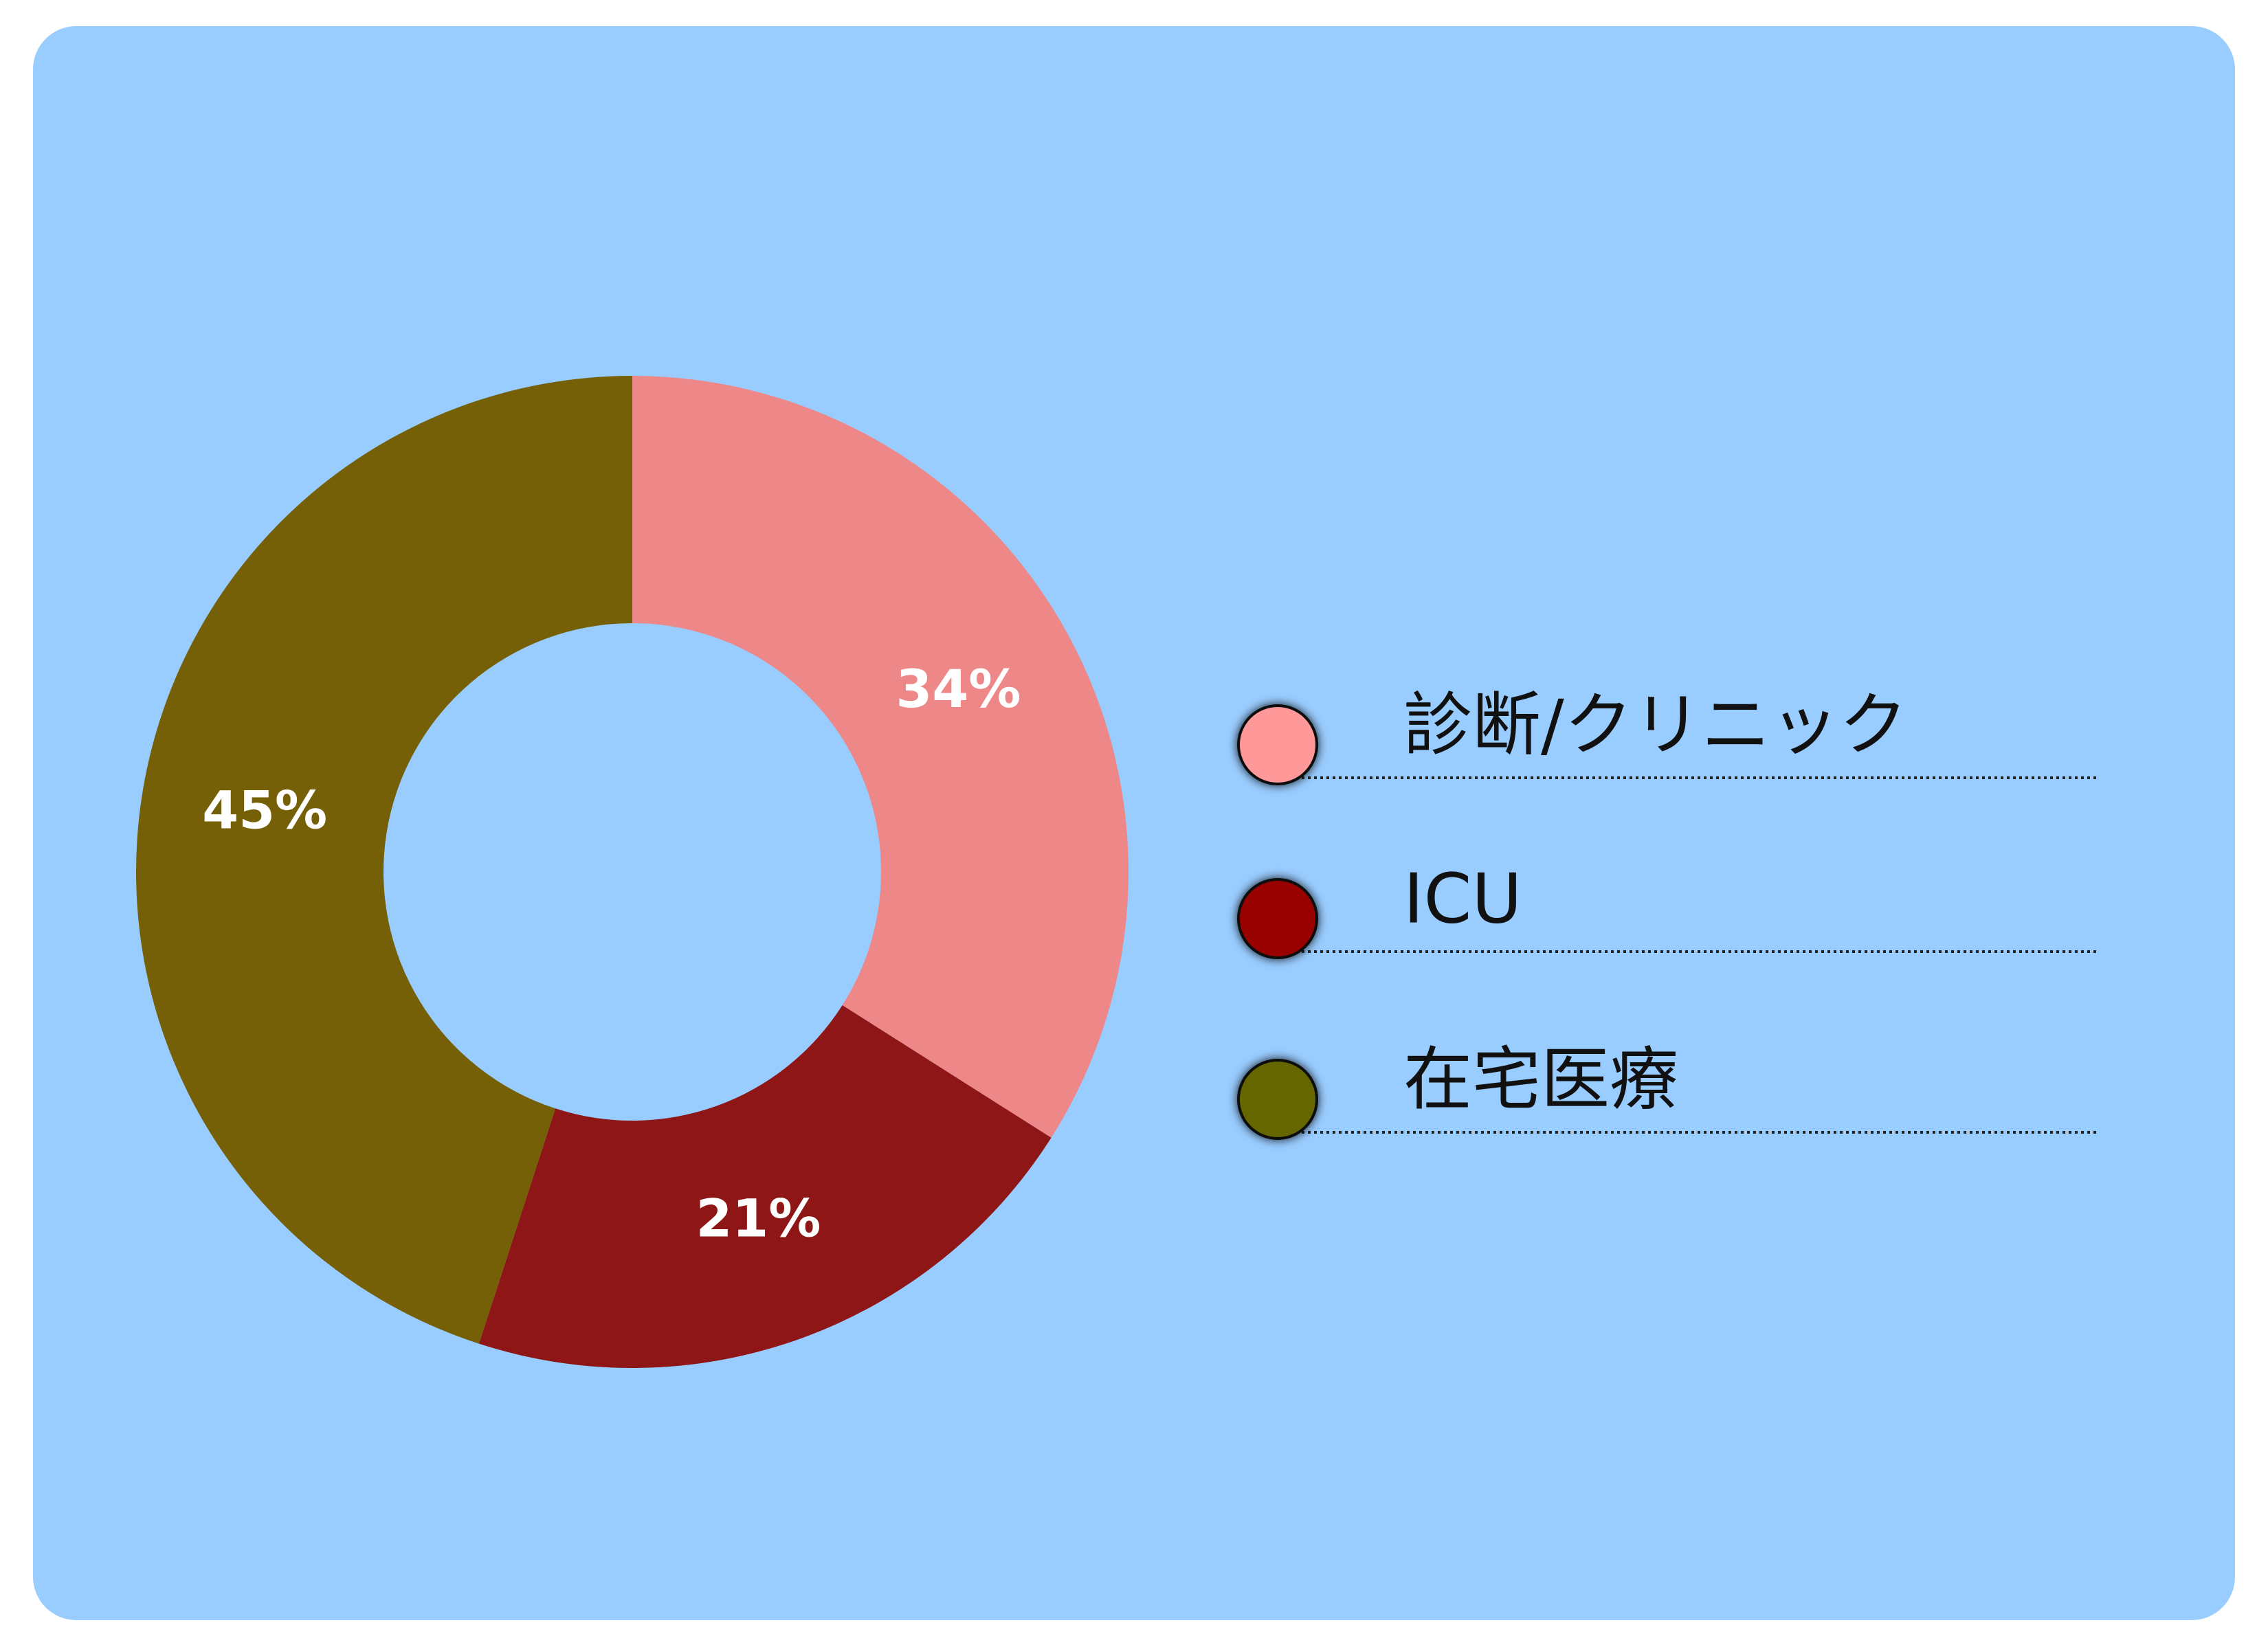 The width and height of the screenshot is (2268, 1649). Describe the element at coordinates (1463, 898) in the screenshot. I see `legend-label: ICU` at that location.